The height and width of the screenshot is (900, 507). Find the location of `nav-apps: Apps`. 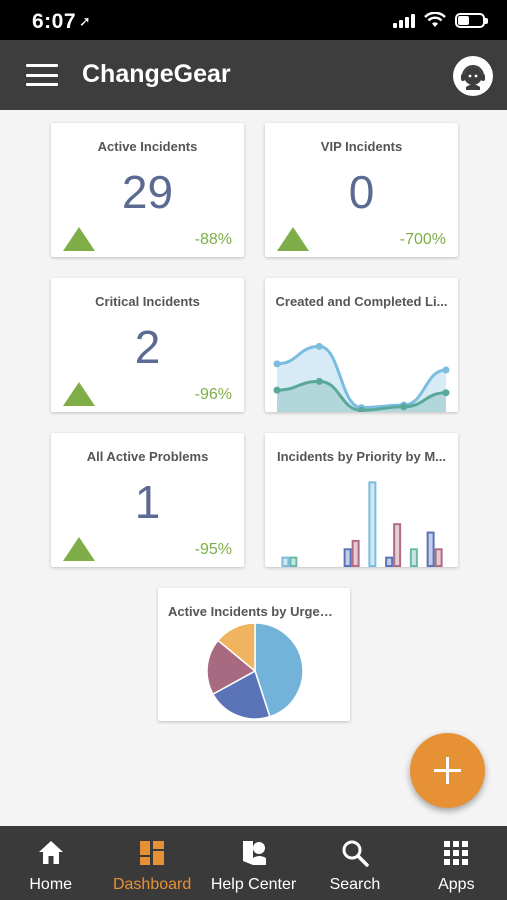

nav-apps: Apps is located at coordinates (456, 863).